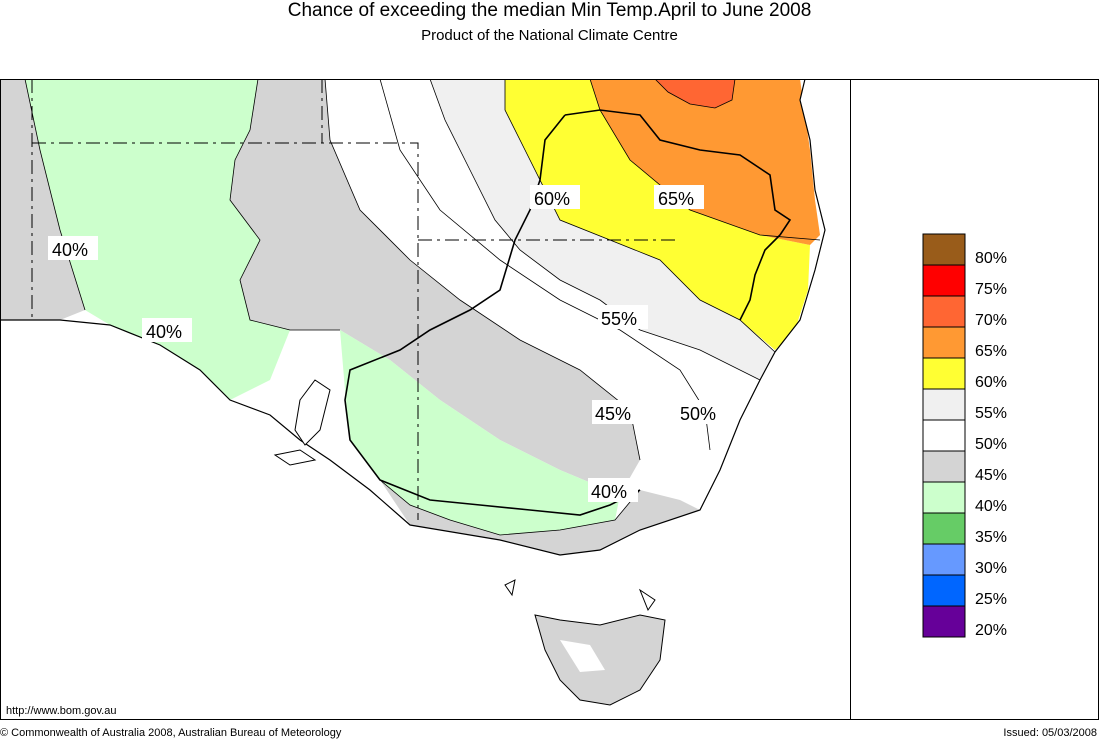 This screenshot has width=1099, height=740. What do you see at coordinates (991, 444) in the screenshot?
I see `legend-label: 50%` at bounding box center [991, 444].